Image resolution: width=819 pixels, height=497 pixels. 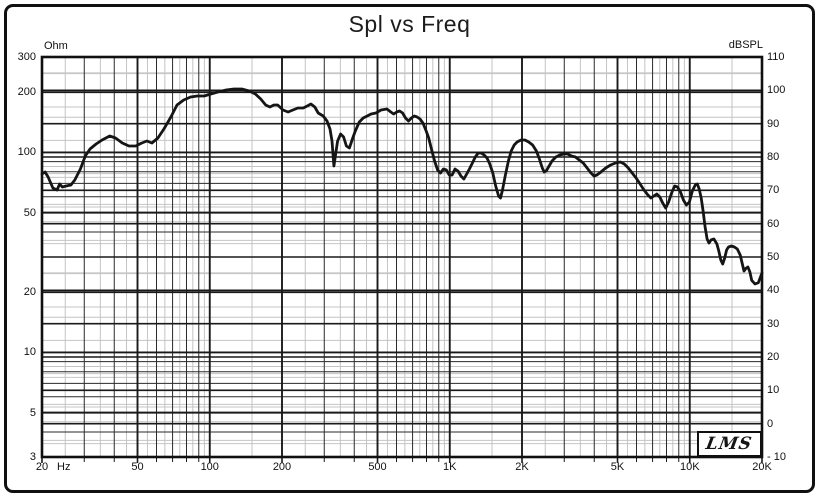 What do you see at coordinates (762, 467) in the screenshot?
I see `x-axis-tick-label: 20K` at bounding box center [762, 467].